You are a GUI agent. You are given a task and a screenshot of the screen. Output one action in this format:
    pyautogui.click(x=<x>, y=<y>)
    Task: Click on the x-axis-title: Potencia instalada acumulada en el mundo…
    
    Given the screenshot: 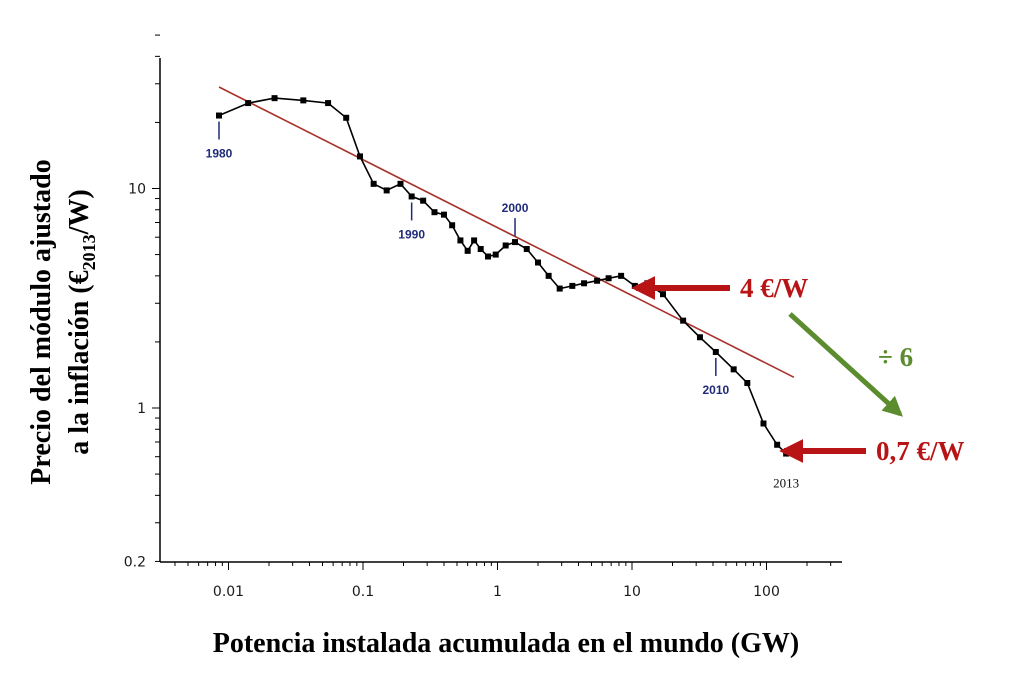 What is the action you would take?
    pyautogui.click(x=506, y=643)
    